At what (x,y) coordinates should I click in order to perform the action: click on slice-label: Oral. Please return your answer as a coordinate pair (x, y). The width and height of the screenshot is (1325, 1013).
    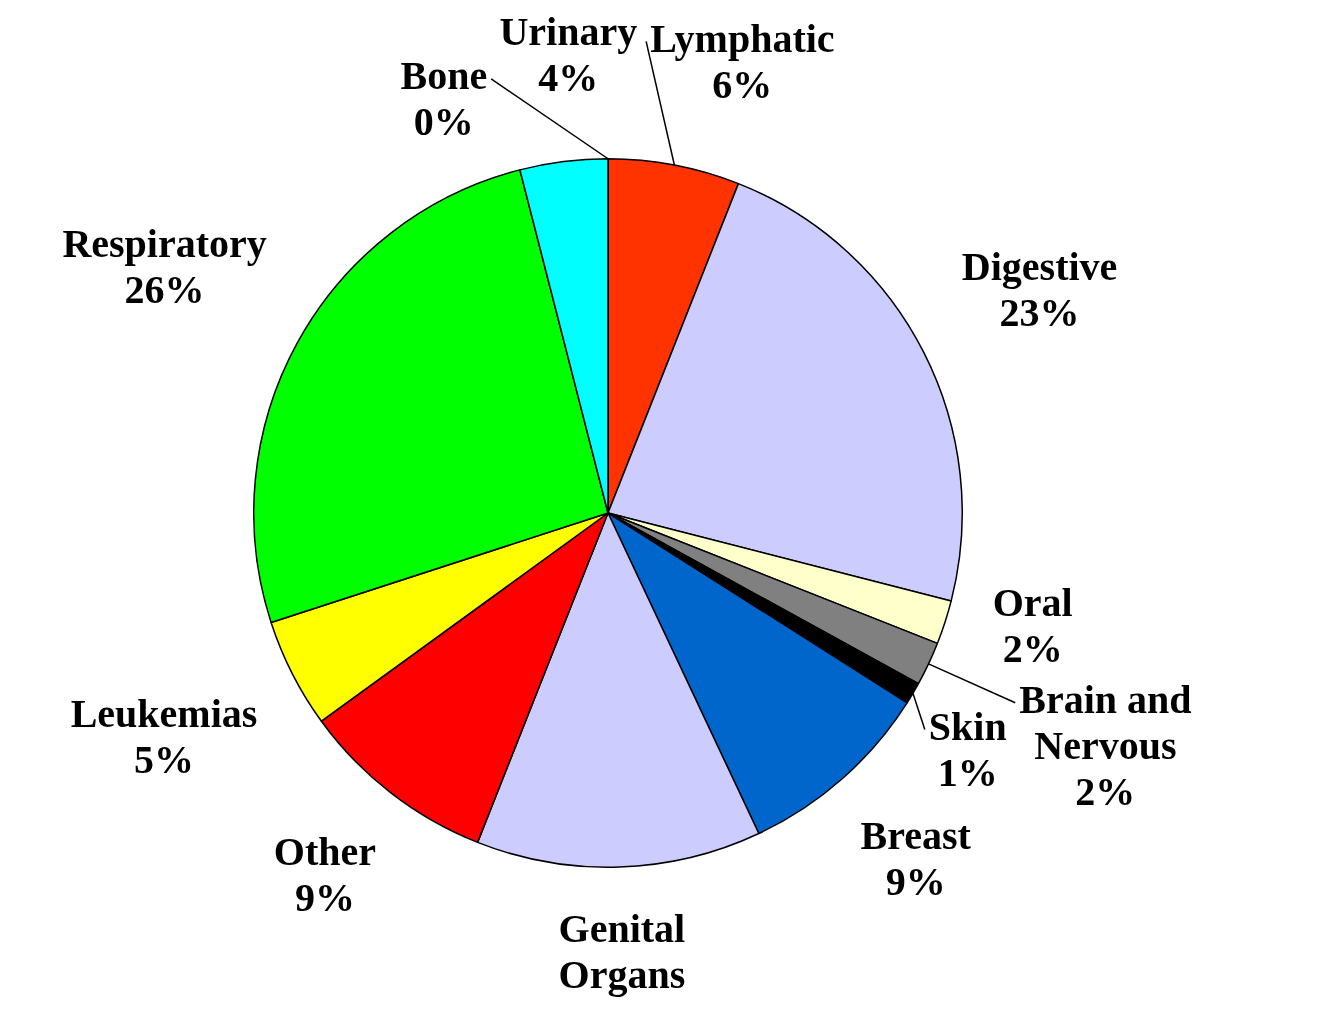
    Looking at the image, I should click on (1032, 603).